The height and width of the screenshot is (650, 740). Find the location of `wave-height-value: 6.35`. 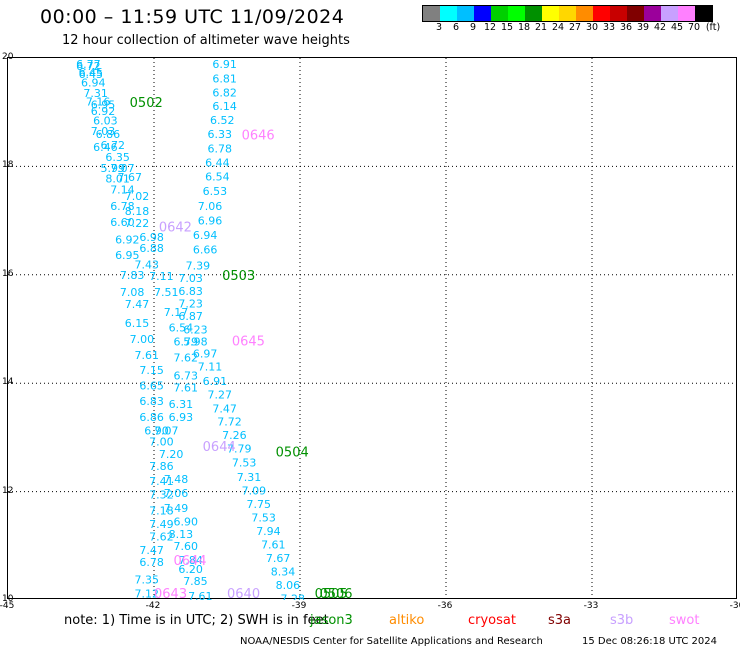

wave-height-value: 6.35 is located at coordinates (117, 157).